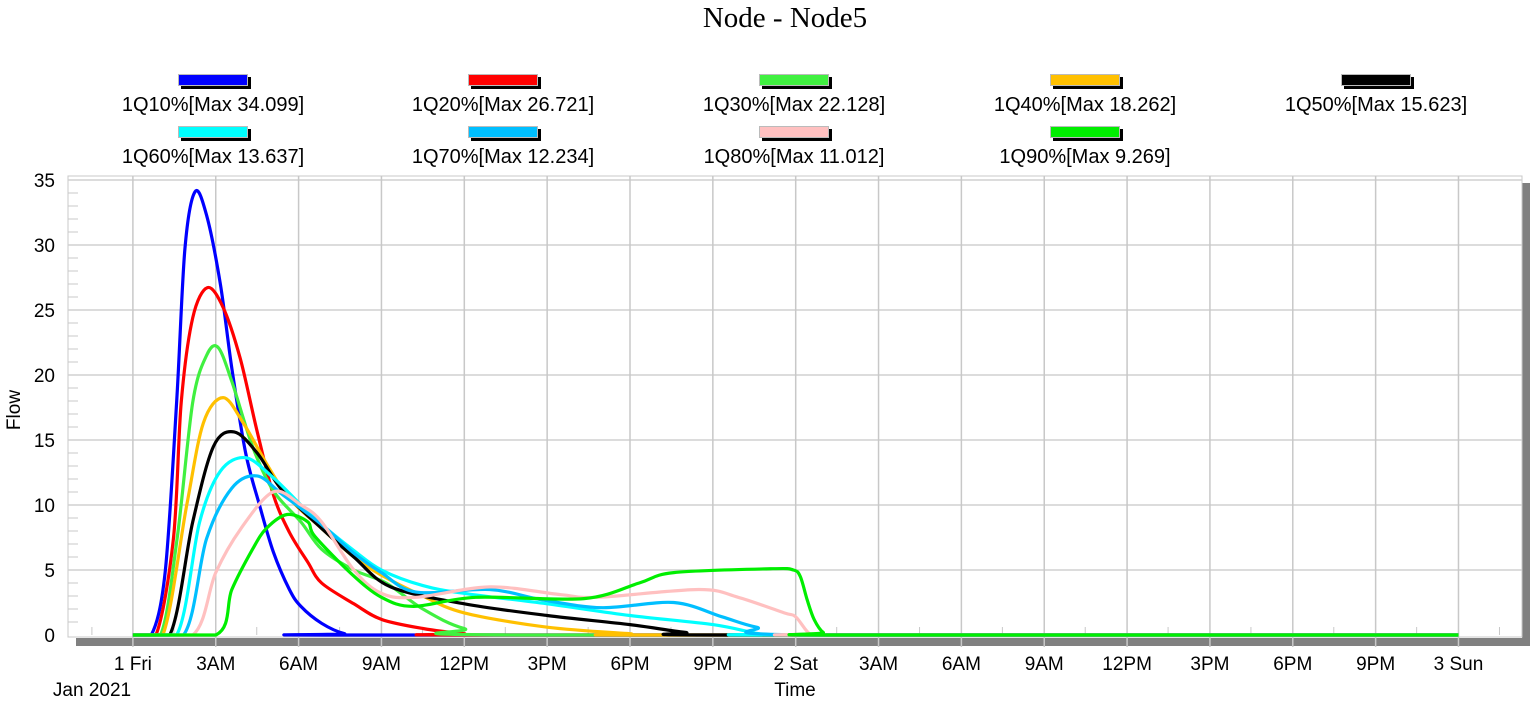 Image resolution: width=1536 pixels, height=706 pixels. Describe the element at coordinates (49, 636) in the screenshot. I see `y-tick-label: 0` at that location.